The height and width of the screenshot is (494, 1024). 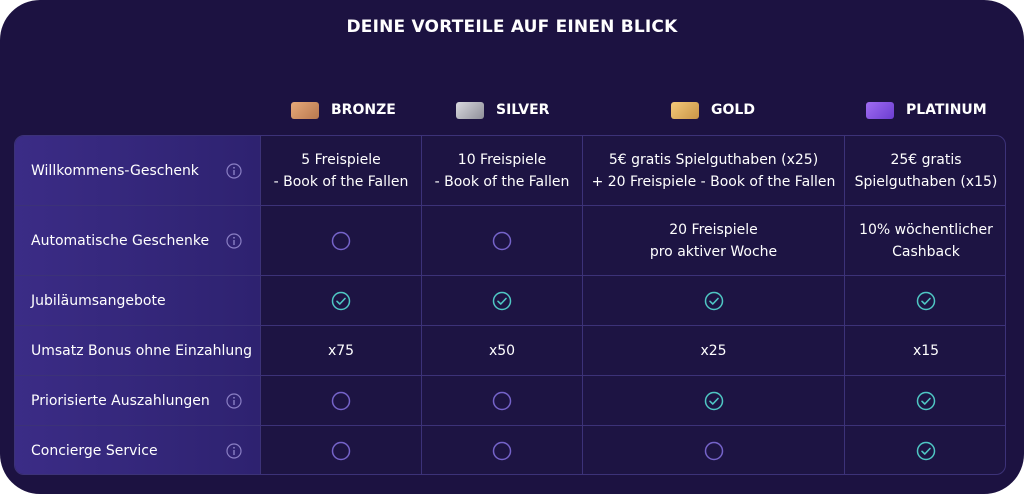 I want to click on cell-gold: x25, so click(x=713, y=350).